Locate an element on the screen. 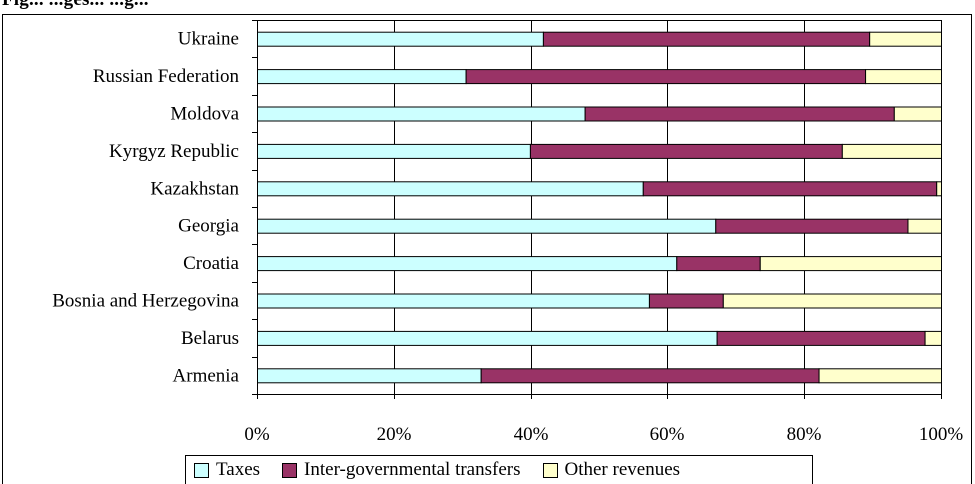  x-tick-label: 0% is located at coordinates (257, 434).